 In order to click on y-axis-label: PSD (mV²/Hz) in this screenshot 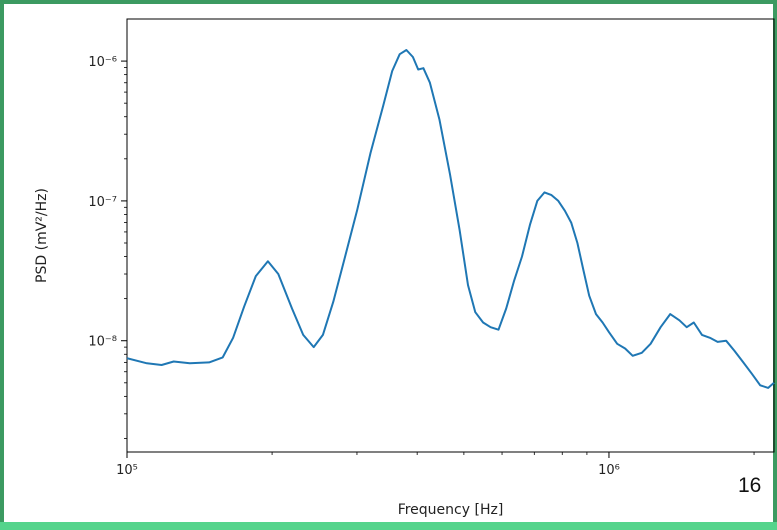, I will do `click(42, 235)`.